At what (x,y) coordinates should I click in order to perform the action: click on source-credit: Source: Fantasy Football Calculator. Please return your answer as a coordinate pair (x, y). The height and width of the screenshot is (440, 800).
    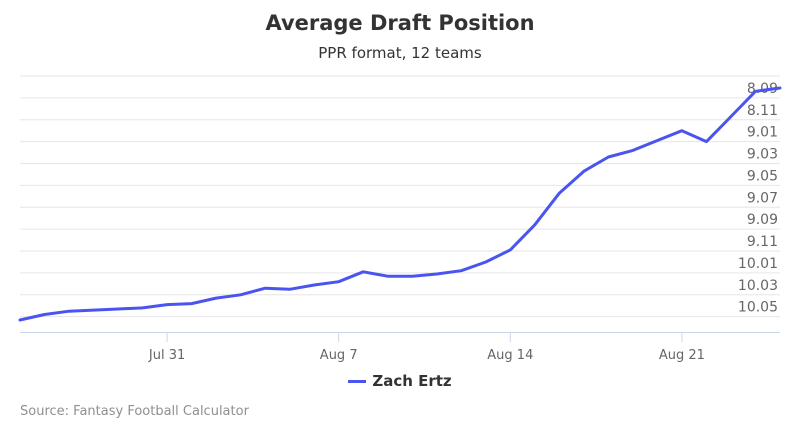
    Looking at the image, I should click on (134, 411).